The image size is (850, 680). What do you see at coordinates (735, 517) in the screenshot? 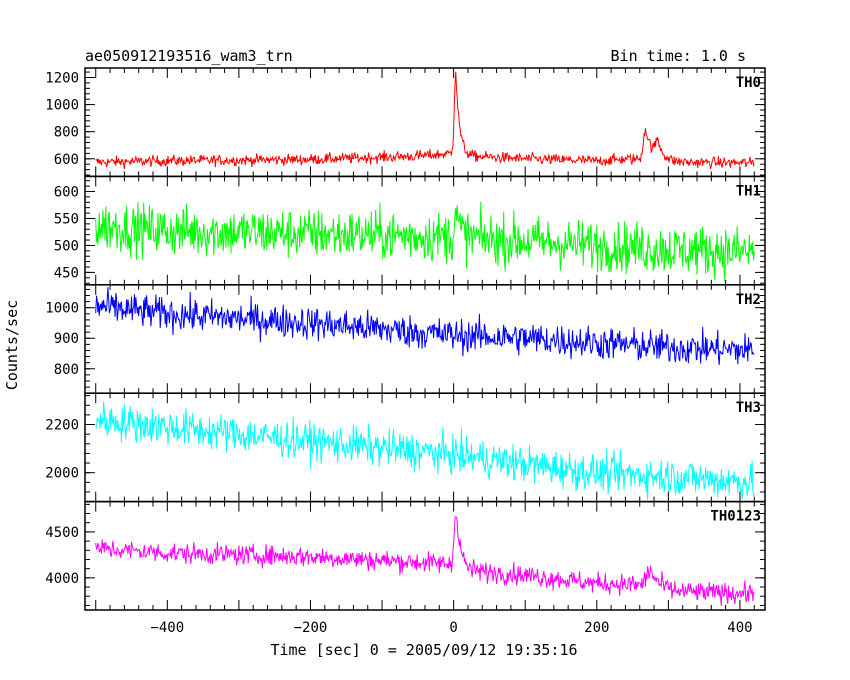
I see `panel-label-th0123: TH0123` at bounding box center [735, 517].